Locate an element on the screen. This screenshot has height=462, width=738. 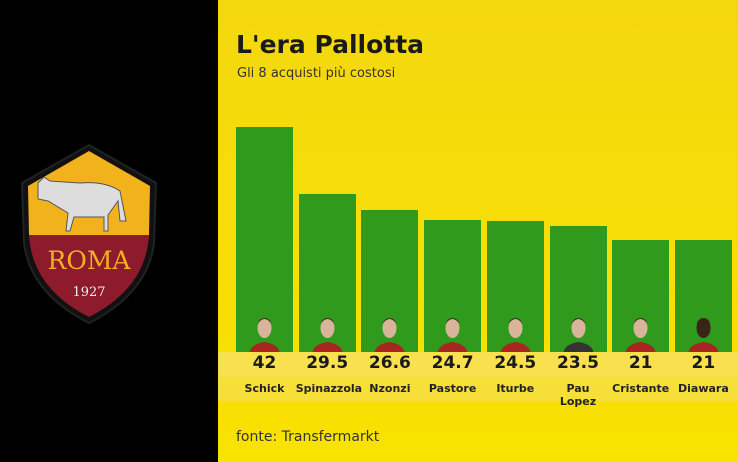
bar-pastore is located at coordinates (453, 285).